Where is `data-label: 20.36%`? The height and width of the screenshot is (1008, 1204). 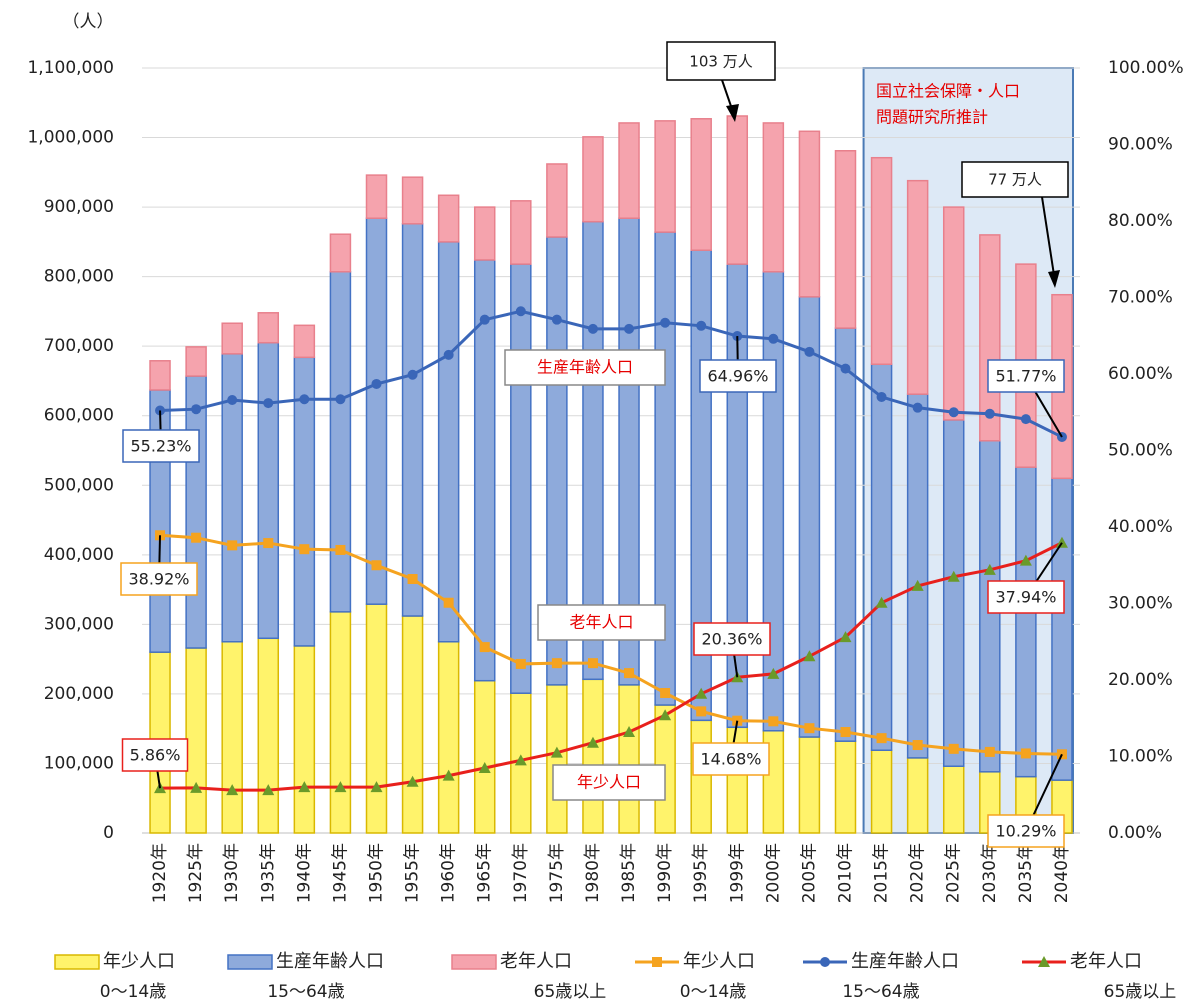
data-label: 20.36% is located at coordinates (731, 639).